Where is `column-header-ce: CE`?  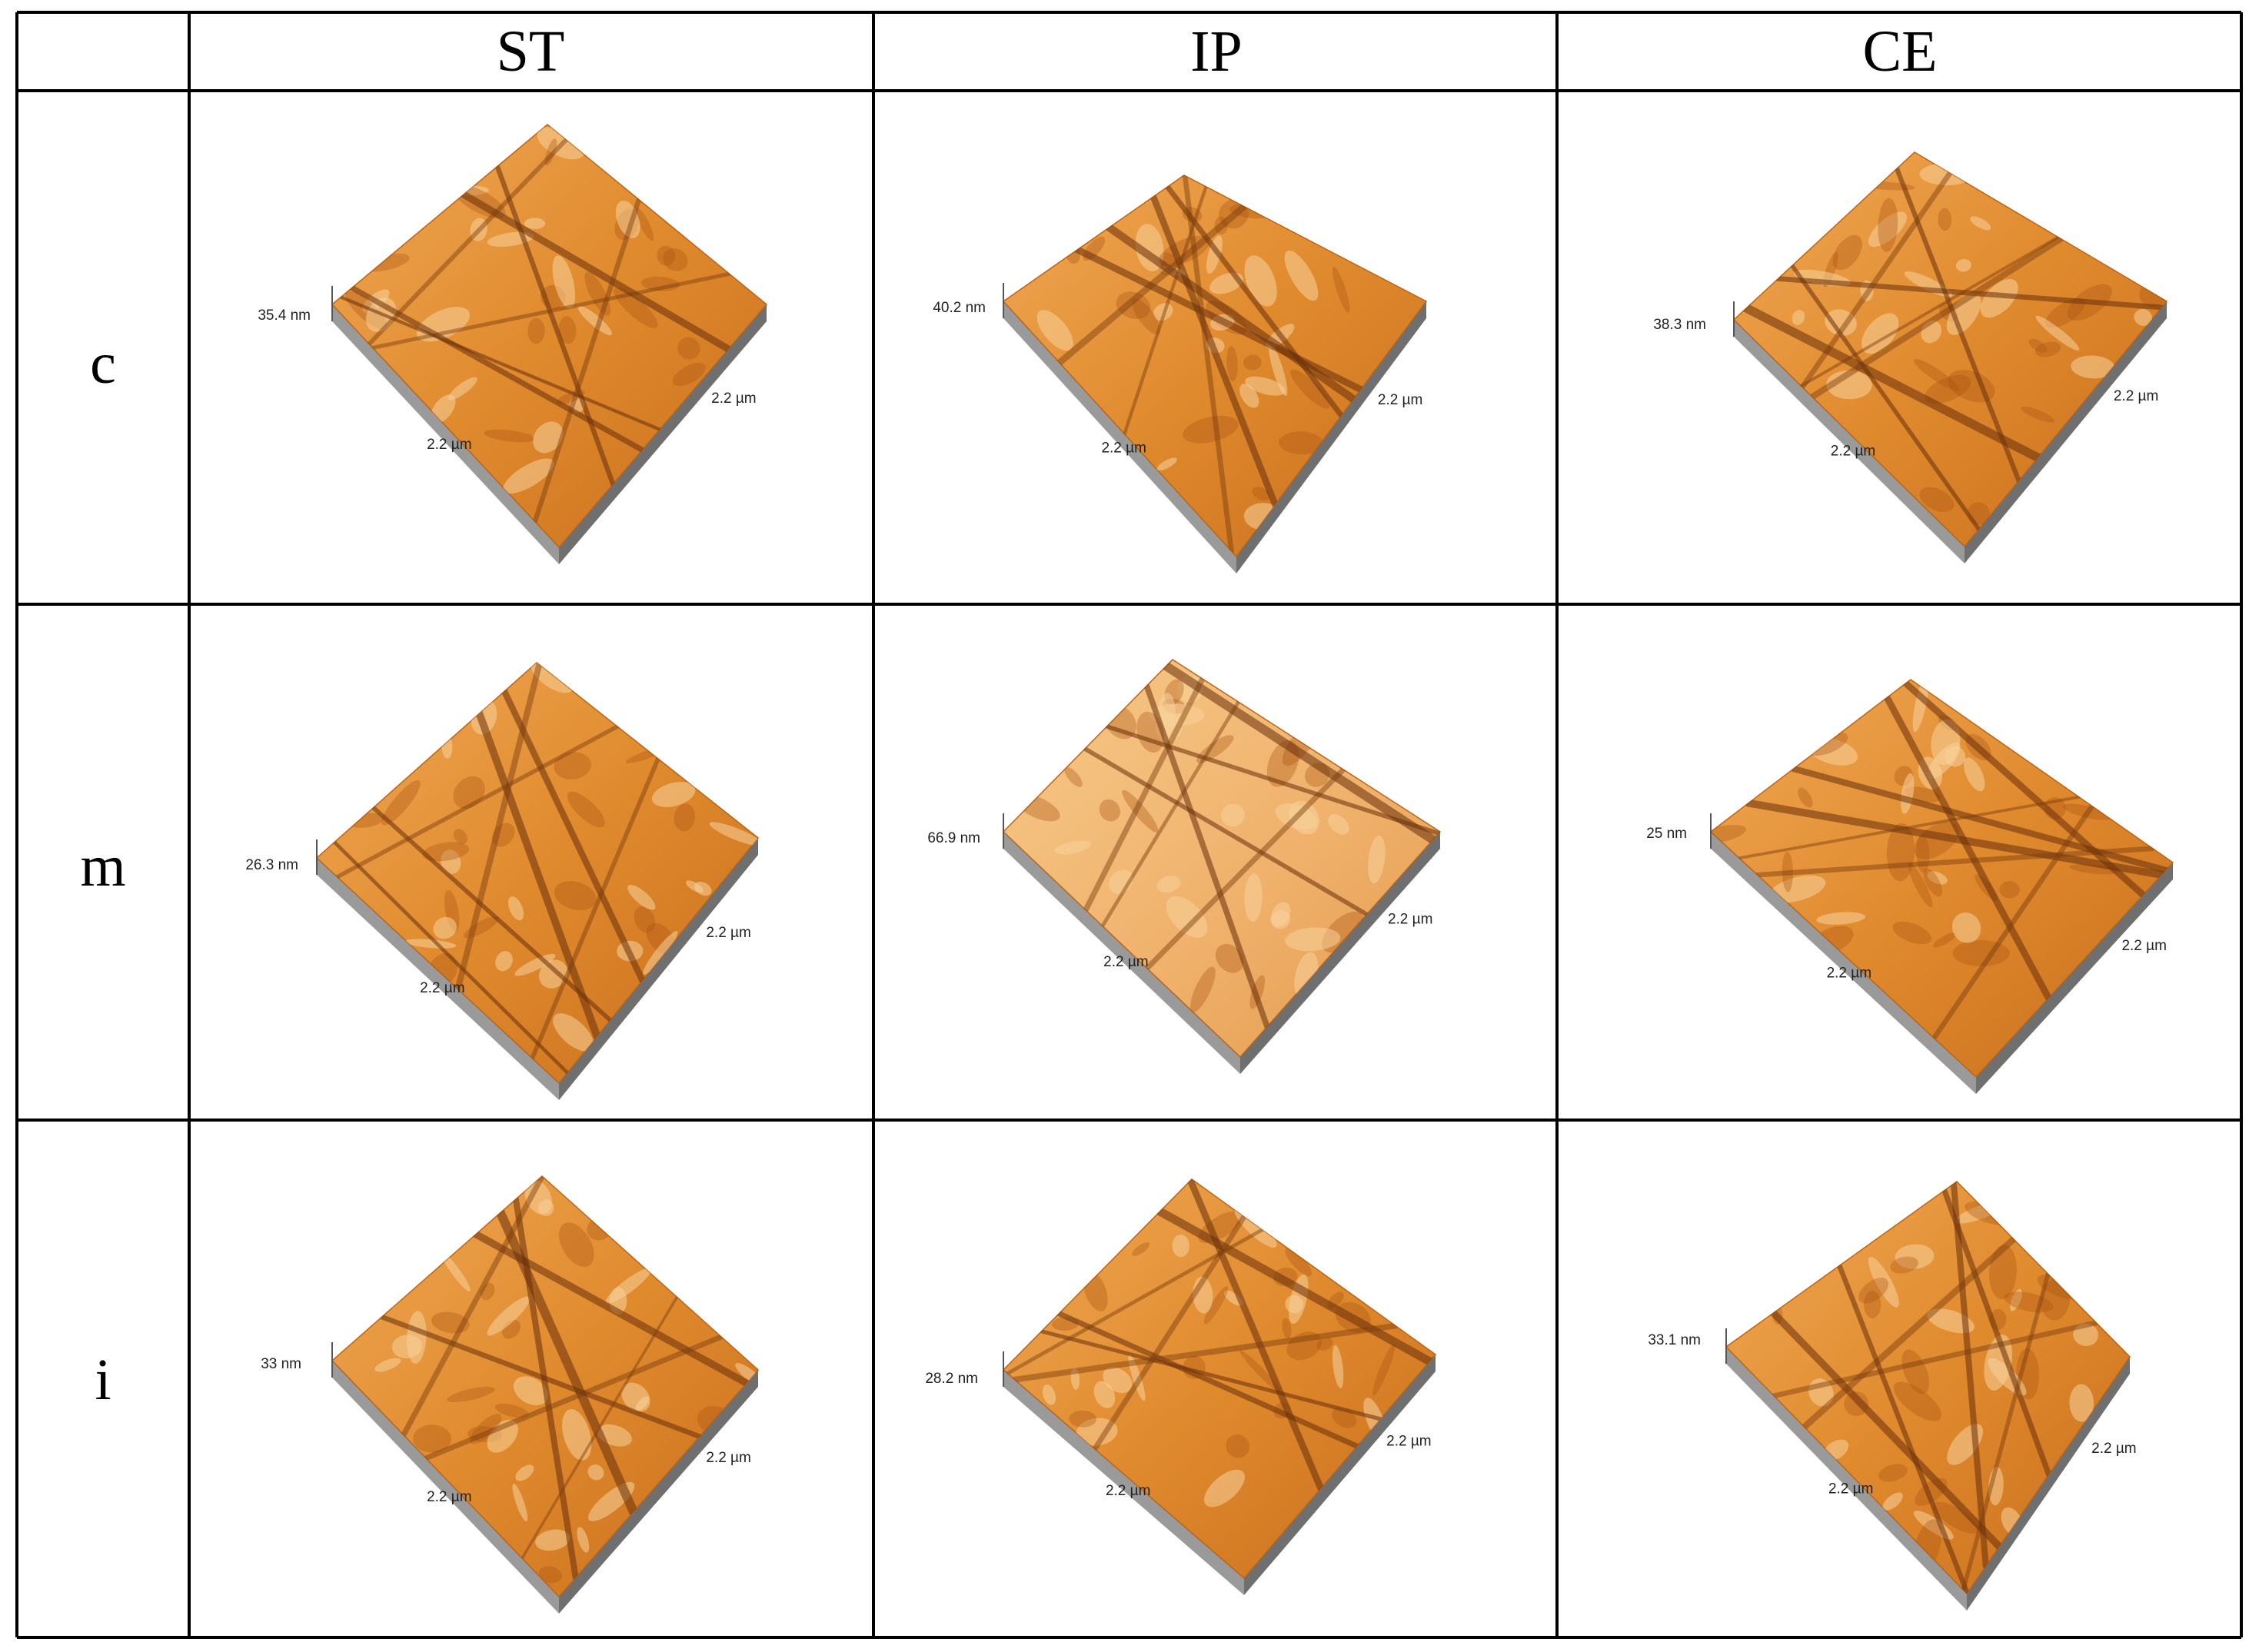
column-header-ce: CE is located at coordinates (1899, 51).